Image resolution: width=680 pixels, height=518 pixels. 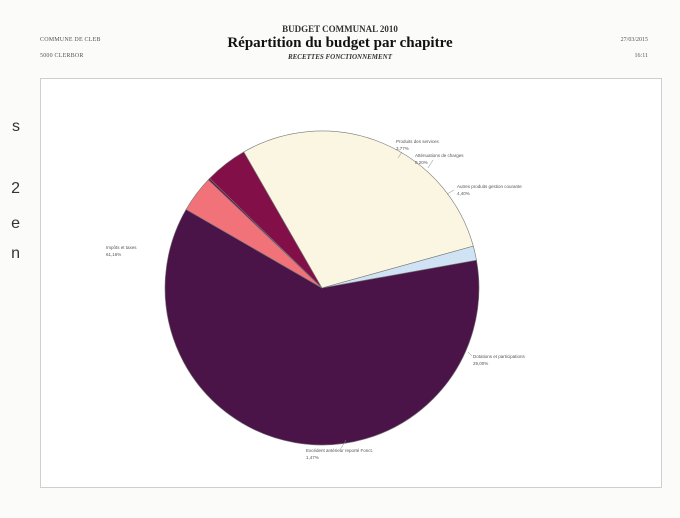 What do you see at coordinates (15, 188) in the screenshot?
I see `side-fragment: 2` at bounding box center [15, 188].